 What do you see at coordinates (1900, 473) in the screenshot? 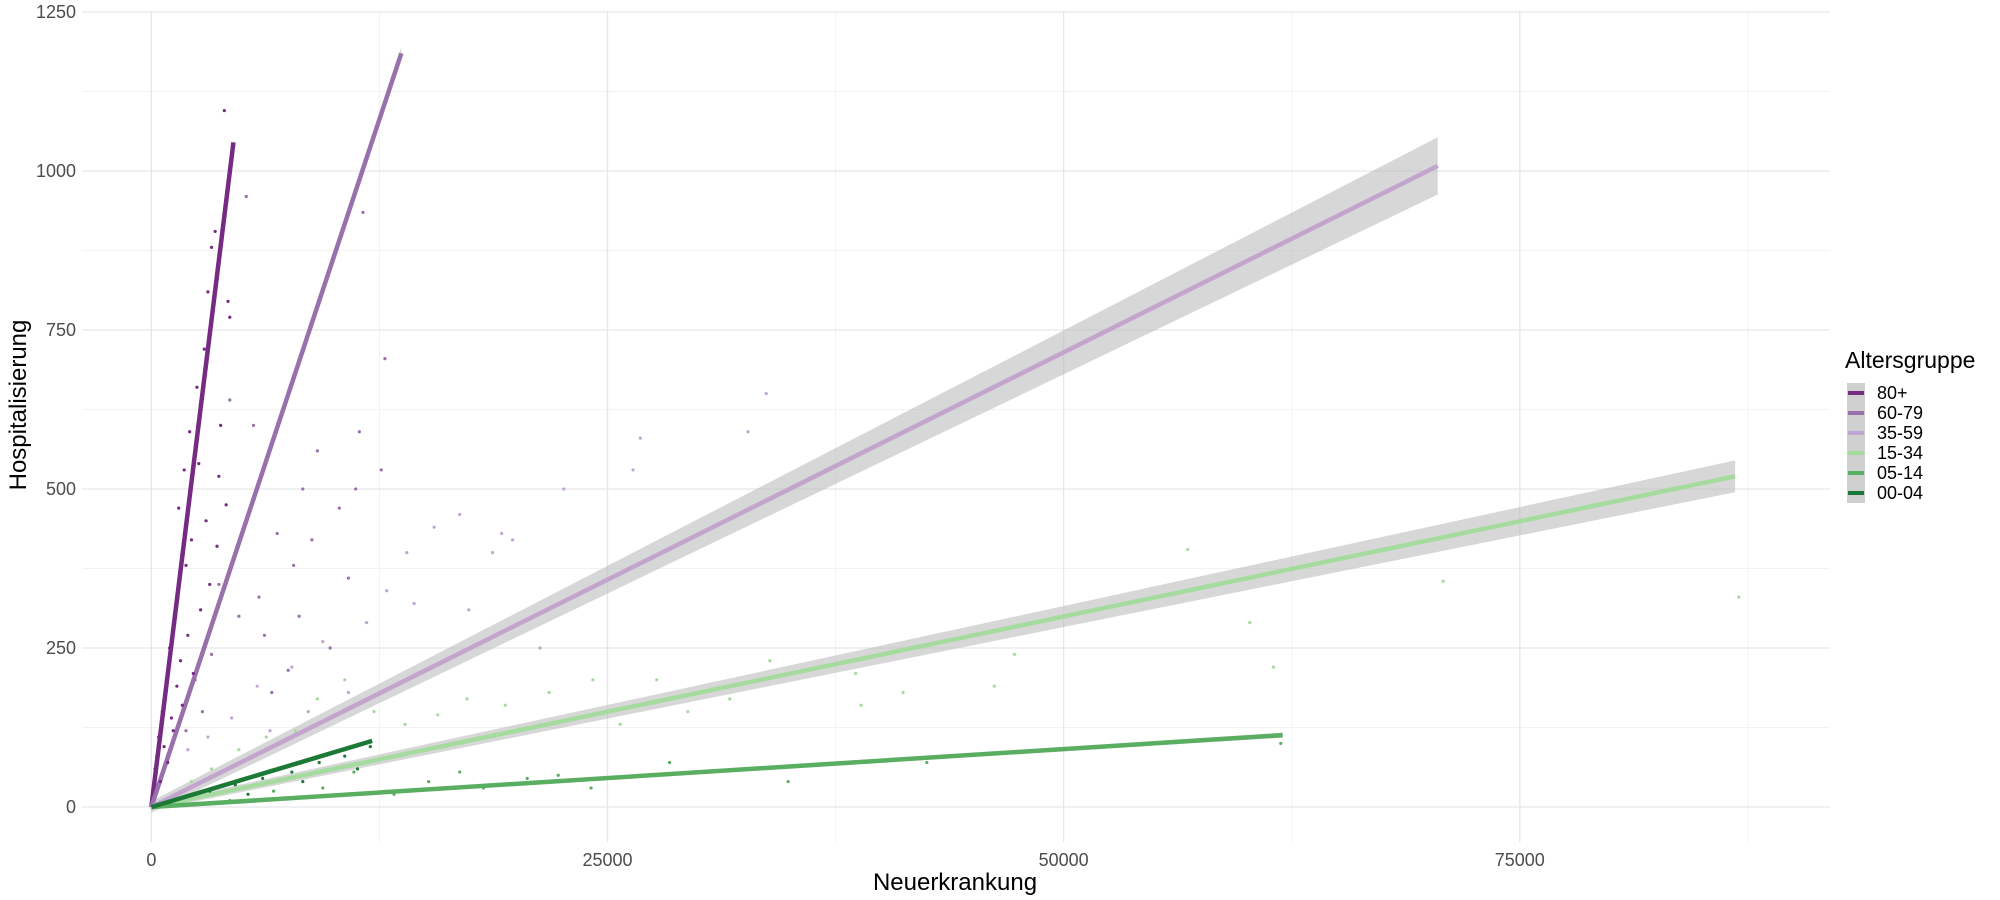
I see `legend-label-05-14: 05-14` at bounding box center [1900, 473].